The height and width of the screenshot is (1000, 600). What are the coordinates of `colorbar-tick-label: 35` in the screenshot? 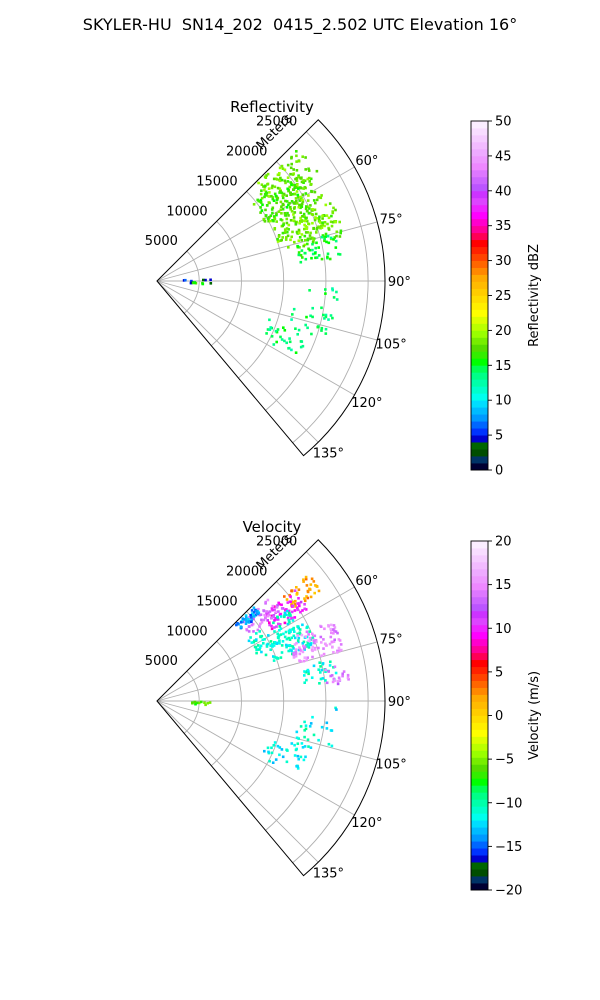 It's located at (503, 226).